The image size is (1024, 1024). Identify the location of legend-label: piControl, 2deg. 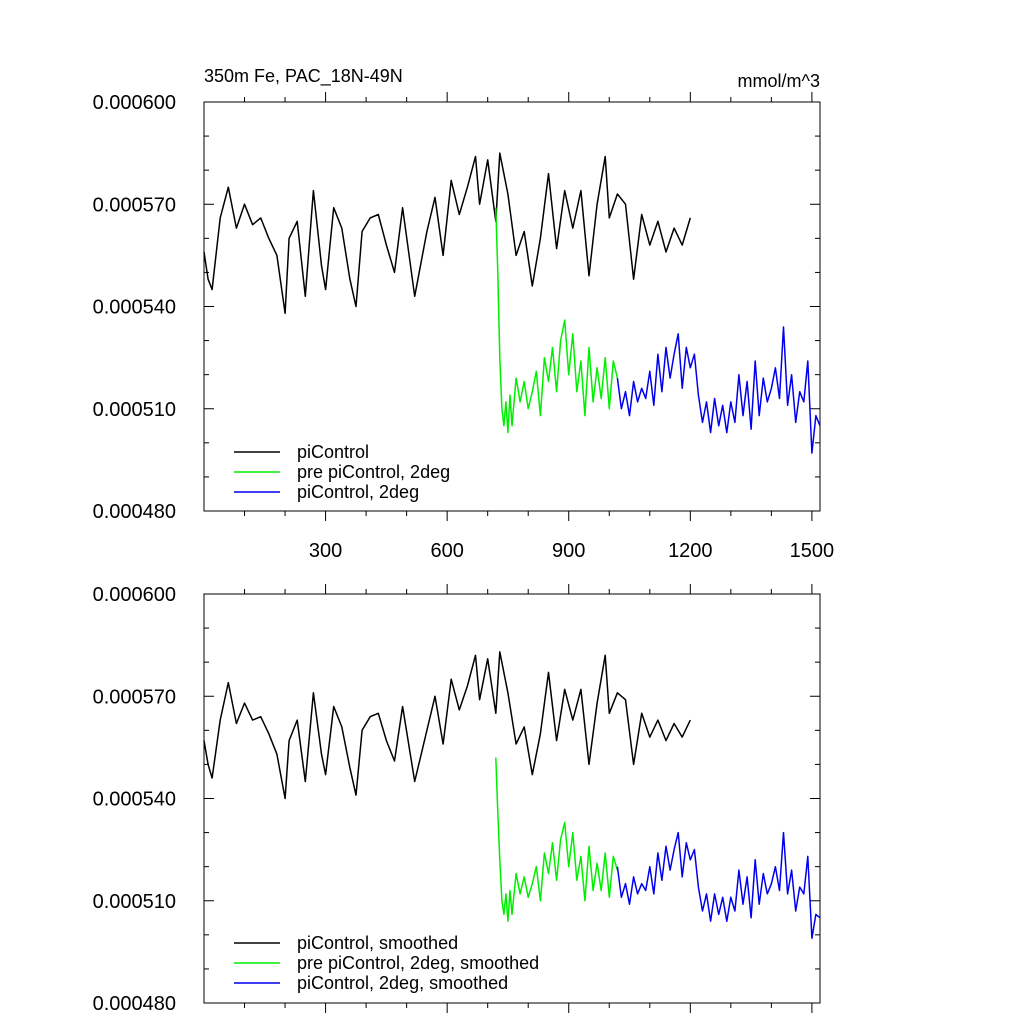
(358, 492).